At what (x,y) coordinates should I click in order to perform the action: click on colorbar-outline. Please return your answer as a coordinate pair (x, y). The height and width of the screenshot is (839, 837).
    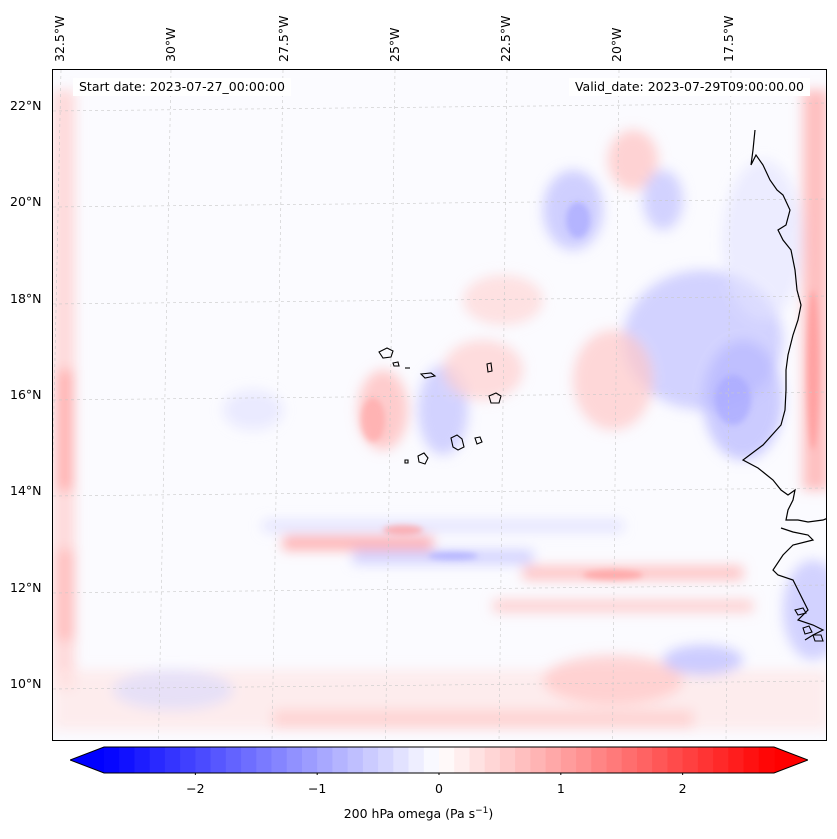
    Looking at the image, I should click on (439, 760).